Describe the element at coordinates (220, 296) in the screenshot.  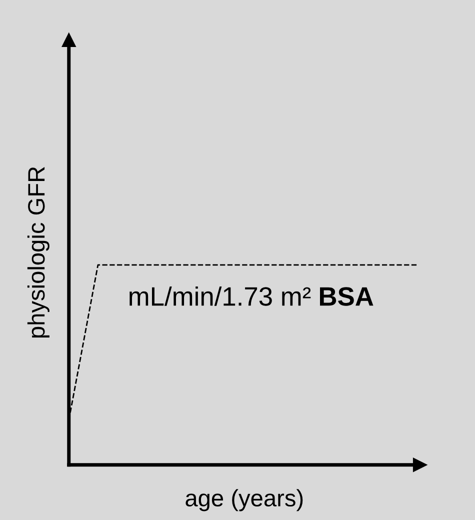
I see `annotation: mL/min/1.73 m²` at that location.